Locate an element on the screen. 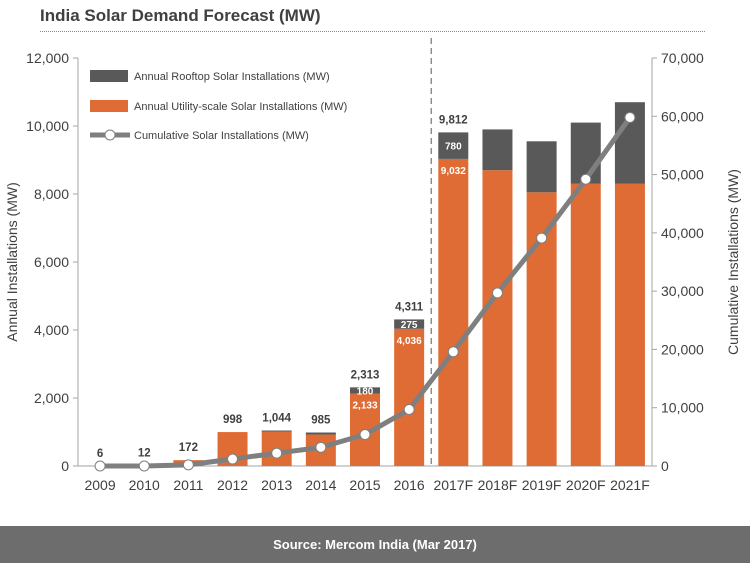 The height and width of the screenshot is (563, 750). right-tick-label: 0 is located at coordinates (665, 466).